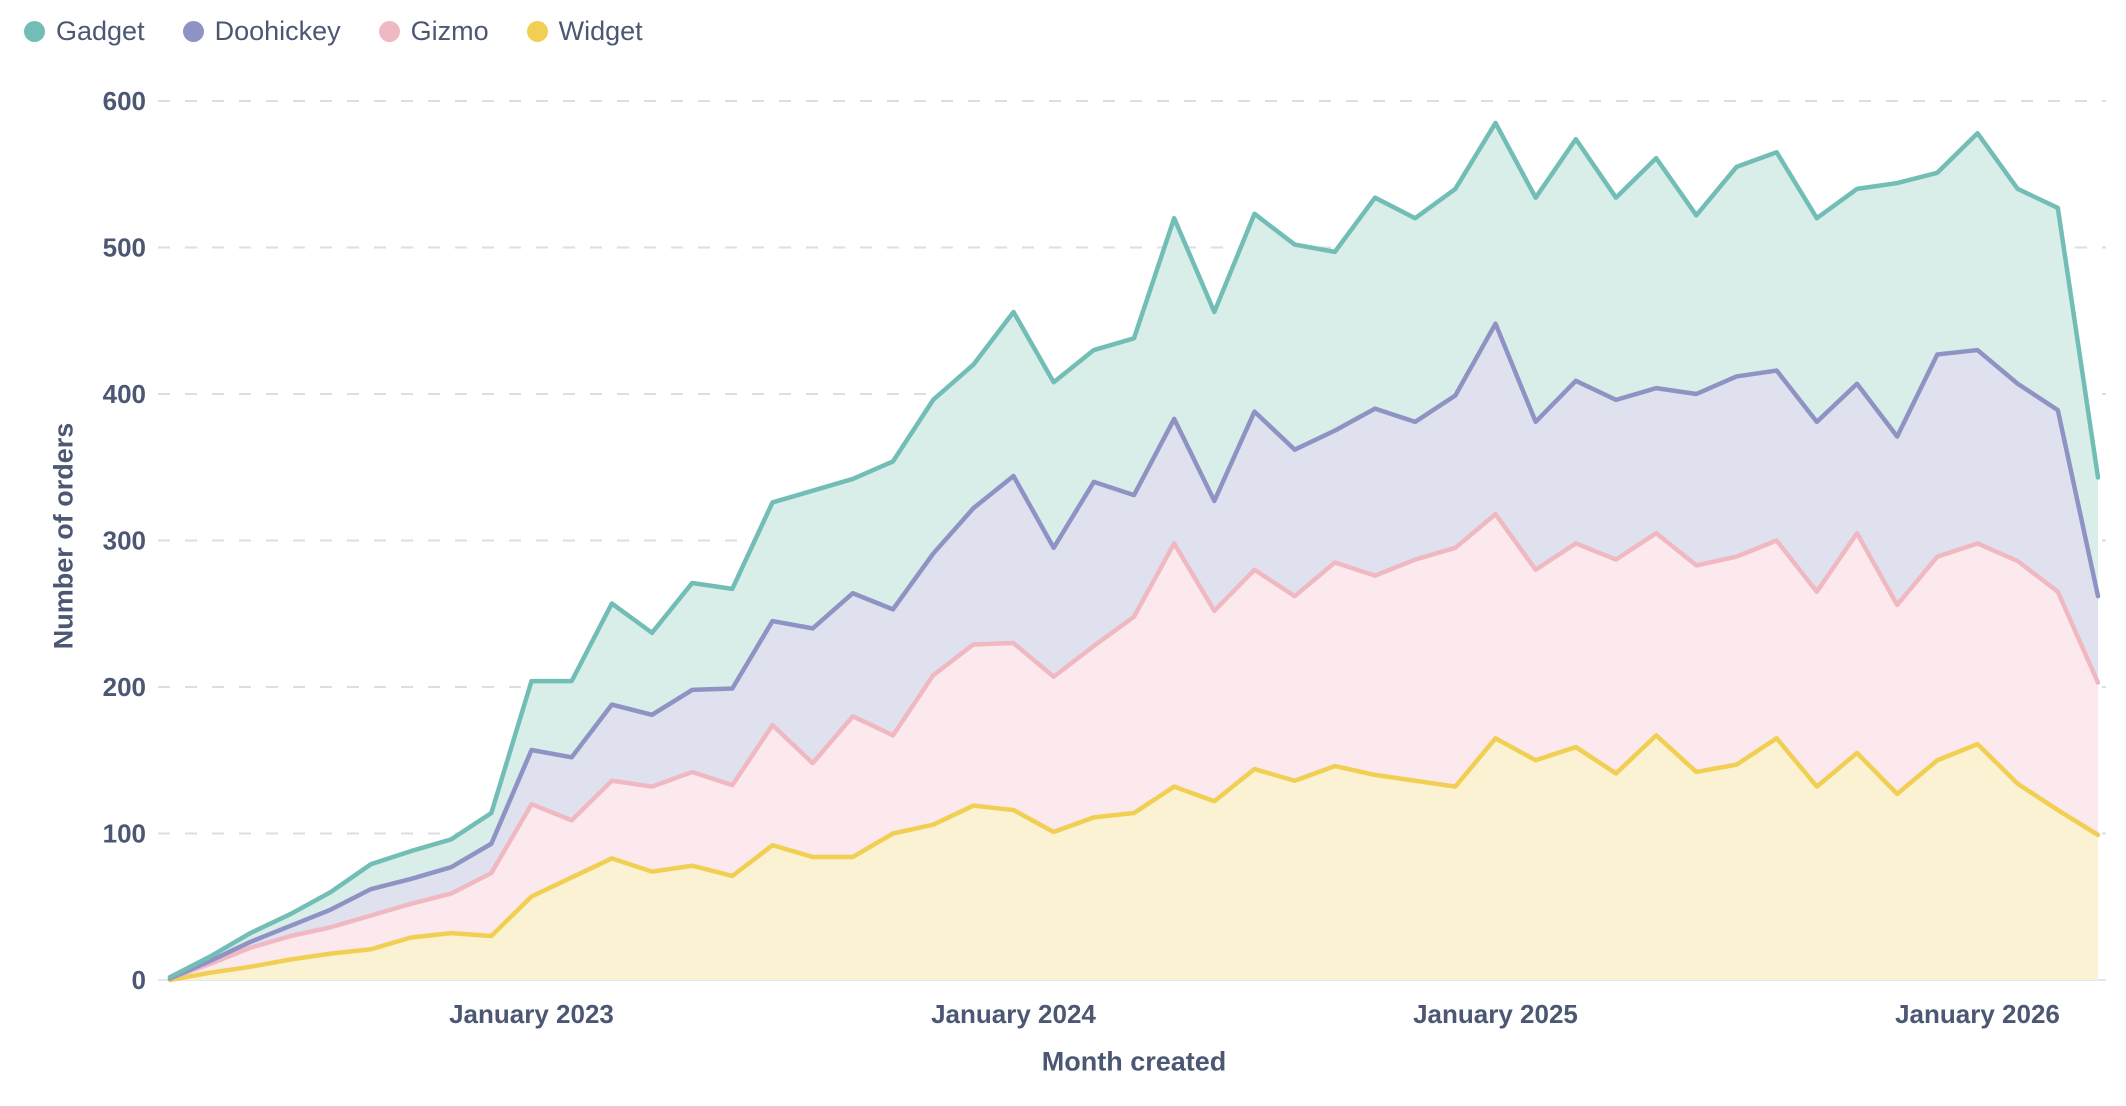 This screenshot has width=2126, height=1106. What do you see at coordinates (277, 31) in the screenshot?
I see `legend-label: Doohickey` at bounding box center [277, 31].